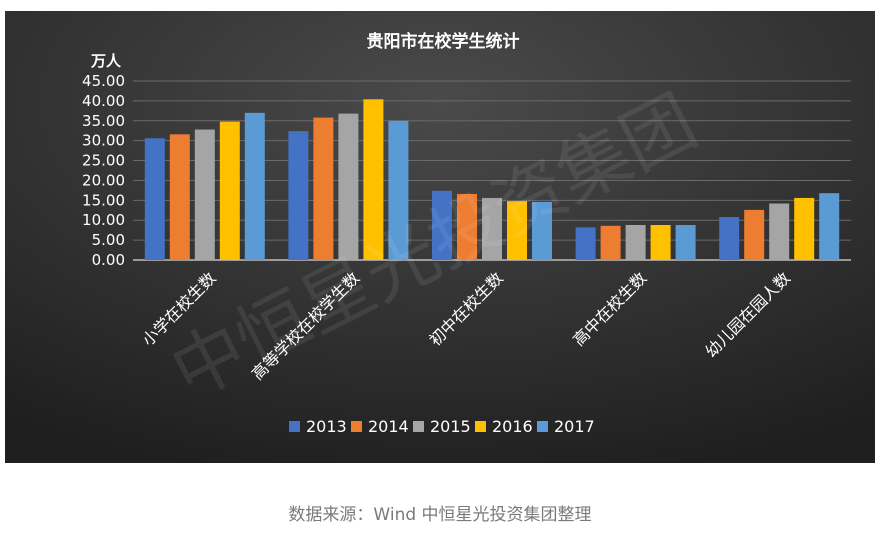 The width and height of the screenshot is (880, 538). I want to click on legend: 2013 2014 2015 2016 2017, so click(442, 426).